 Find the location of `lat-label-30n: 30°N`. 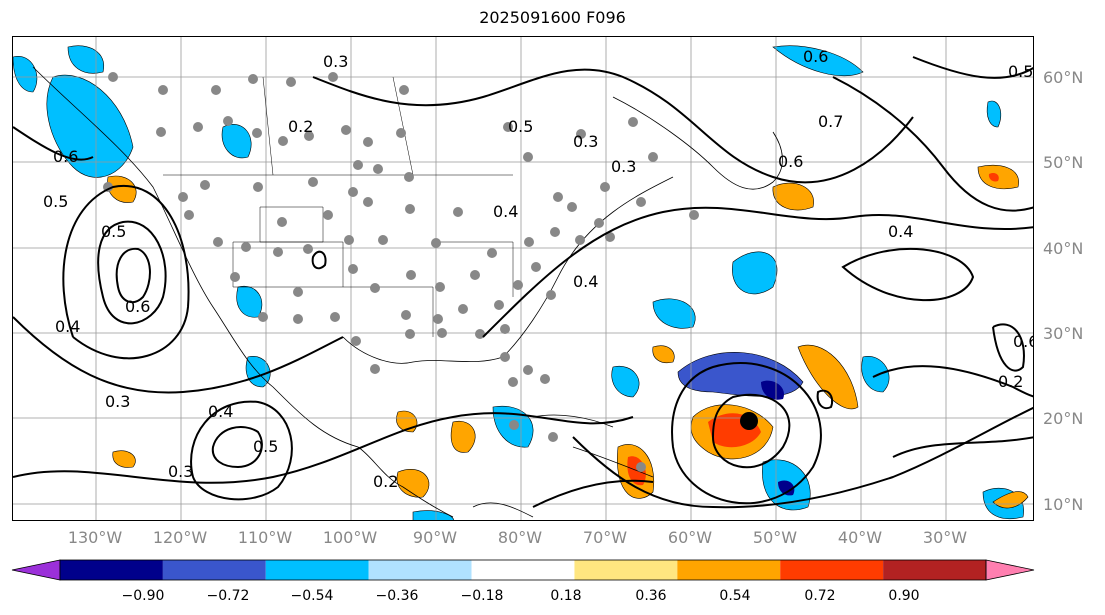

lat-label-30n: 30°N is located at coordinates (1063, 333).